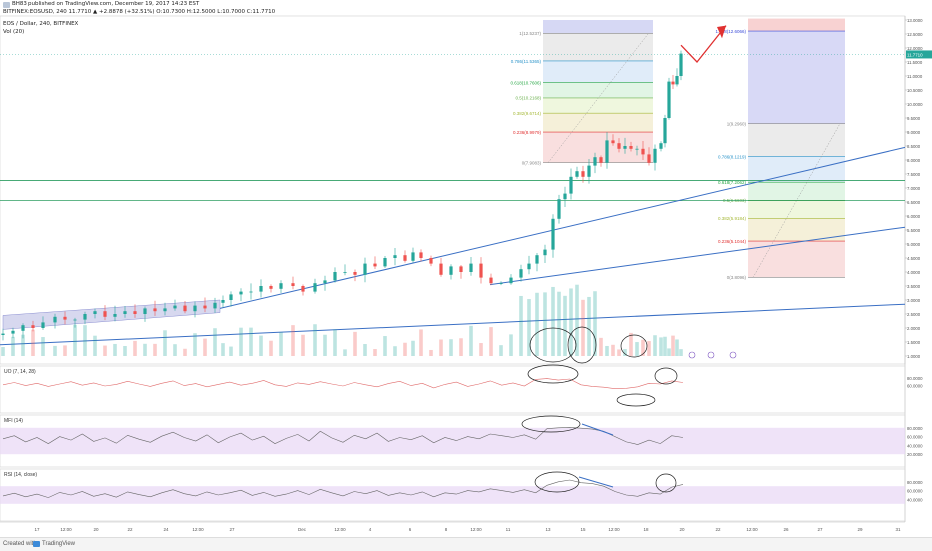 The height and width of the screenshot is (551, 932). What do you see at coordinates (697, 256) in the screenshot?
I see `trend-line` at bounding box center [697, 256].